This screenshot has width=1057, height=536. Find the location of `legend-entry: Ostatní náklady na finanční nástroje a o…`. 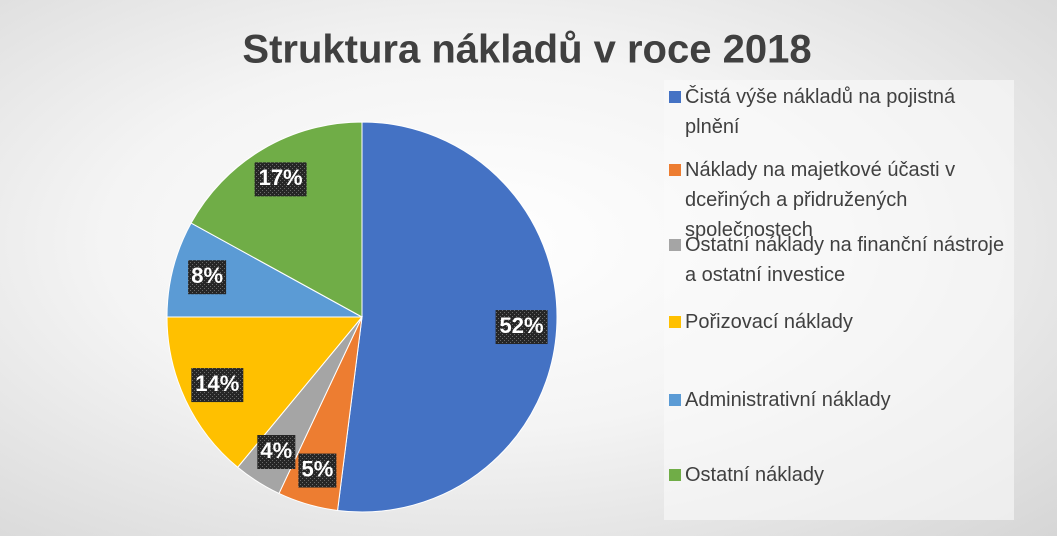

legend-entry: Ostatní náklady na finanční nástroje a o… is located at coordinates (837, 260).